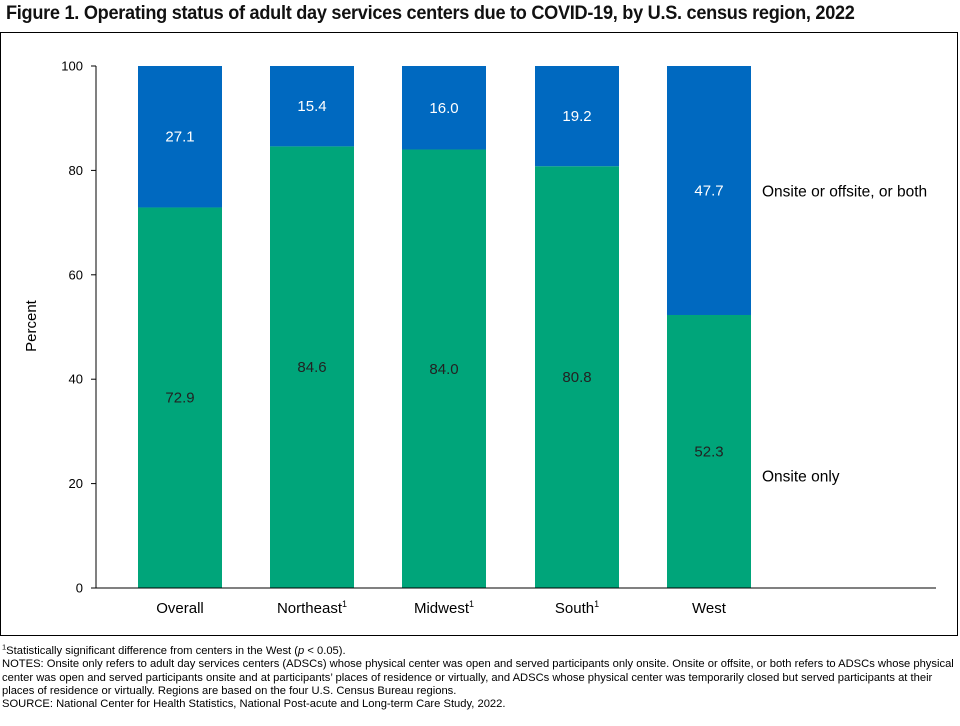  I want to click on bar-segment-west-onsite-or-offsite, so click(709, 190).